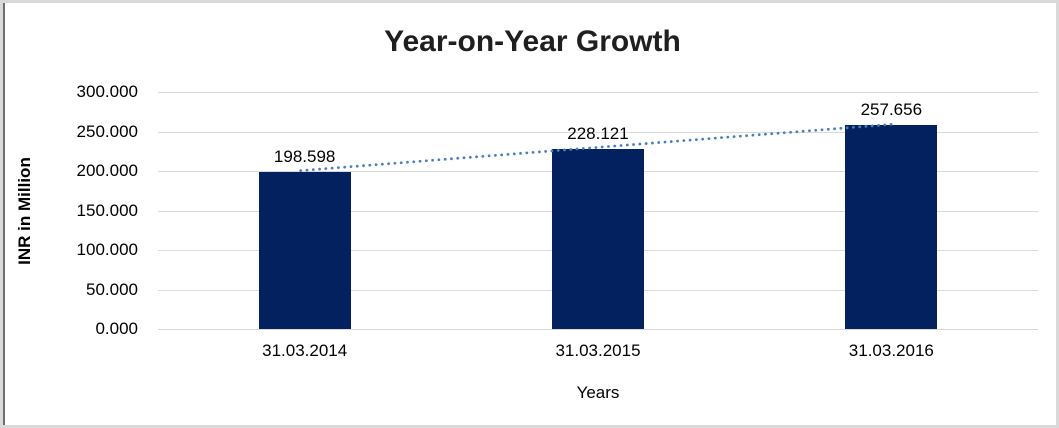 The height and width of the screenshot is (428, 1059). Describe the element at coordinates (304, 157) in the screenshot. I see `bar-value-label: 198.598` at that location.